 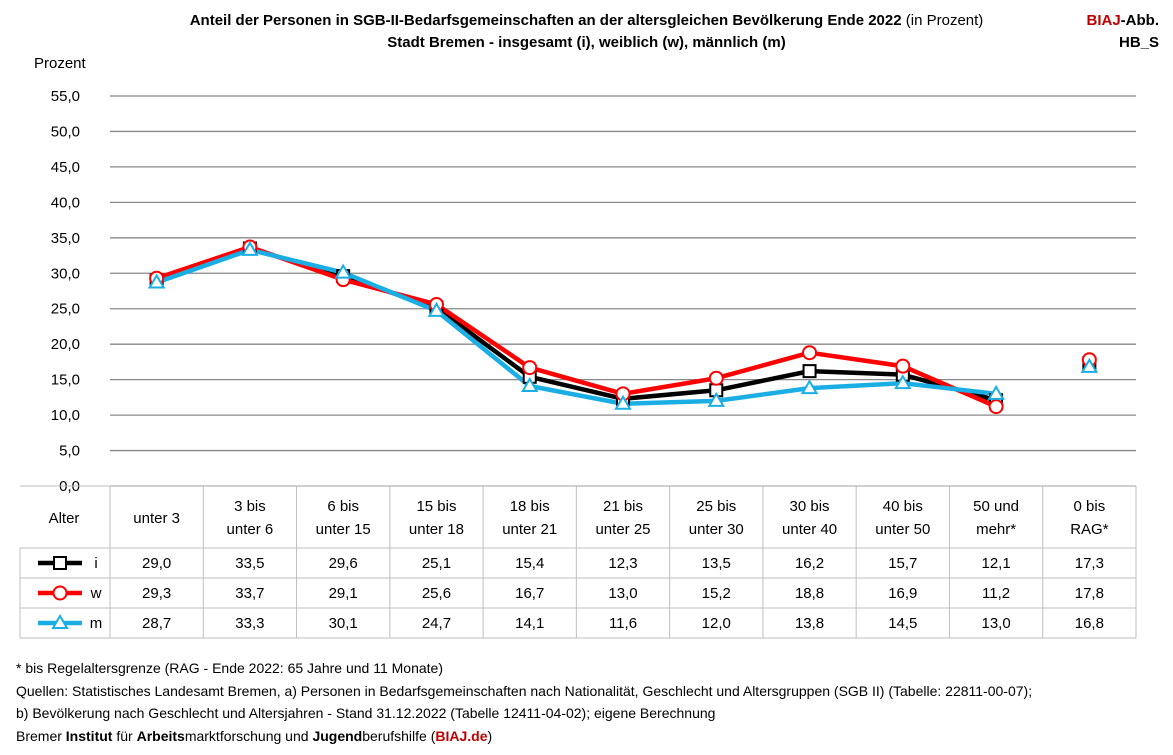 What do you see at coordinates (65, 96) in the screenshot?
I see `y-tick-label: 55,0` at bounding box center [65, 96].